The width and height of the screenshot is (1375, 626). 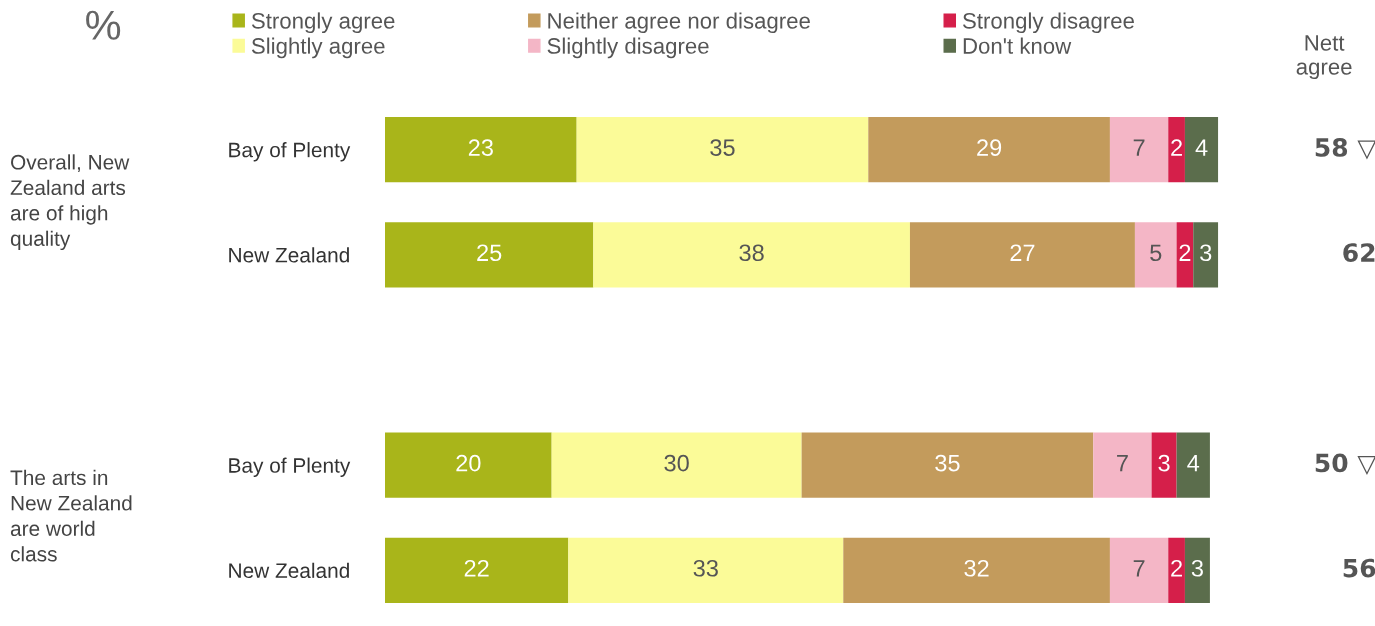 What do you see at coordinates (71, 515) in the screenshot?
I see `text: The arts in New Zealand are world class` at bounding box center [71, 515].